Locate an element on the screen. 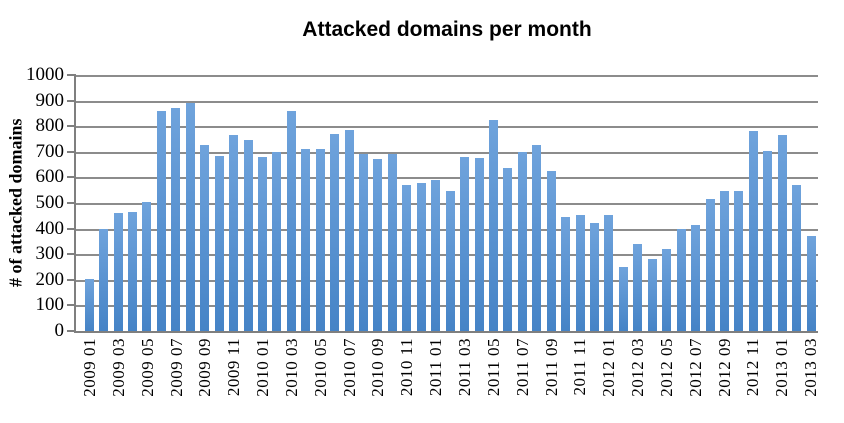 The width and height of the screenshot is (844, 423). x-axis-label: 2012 09 is located at coordinates (724, 367).